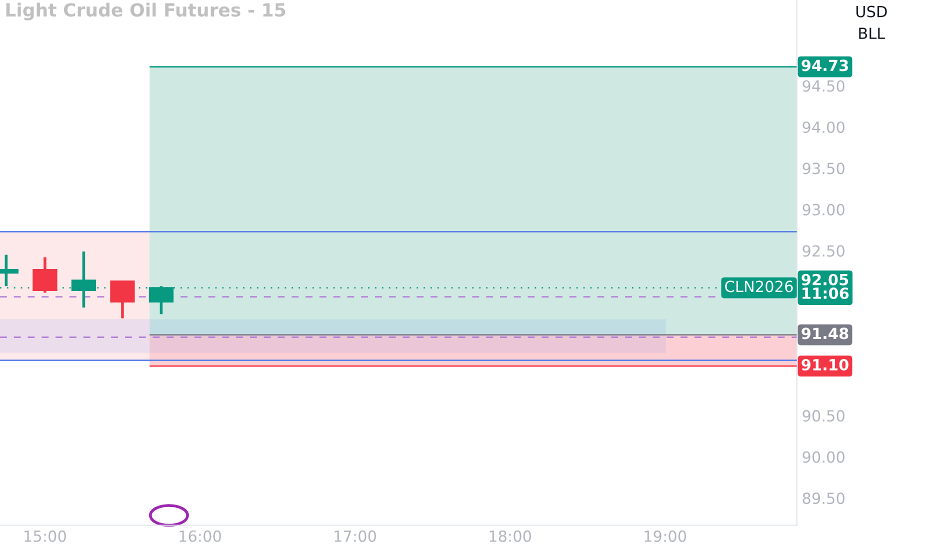  I want to click on text: USD BLL, so click(871, 22).